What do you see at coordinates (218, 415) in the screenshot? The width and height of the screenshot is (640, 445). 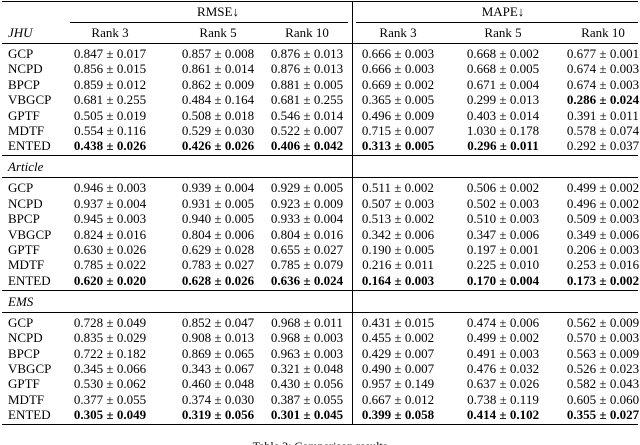 I see `cell: 0.319 ± 0.056` at bounding box center [218, 415].